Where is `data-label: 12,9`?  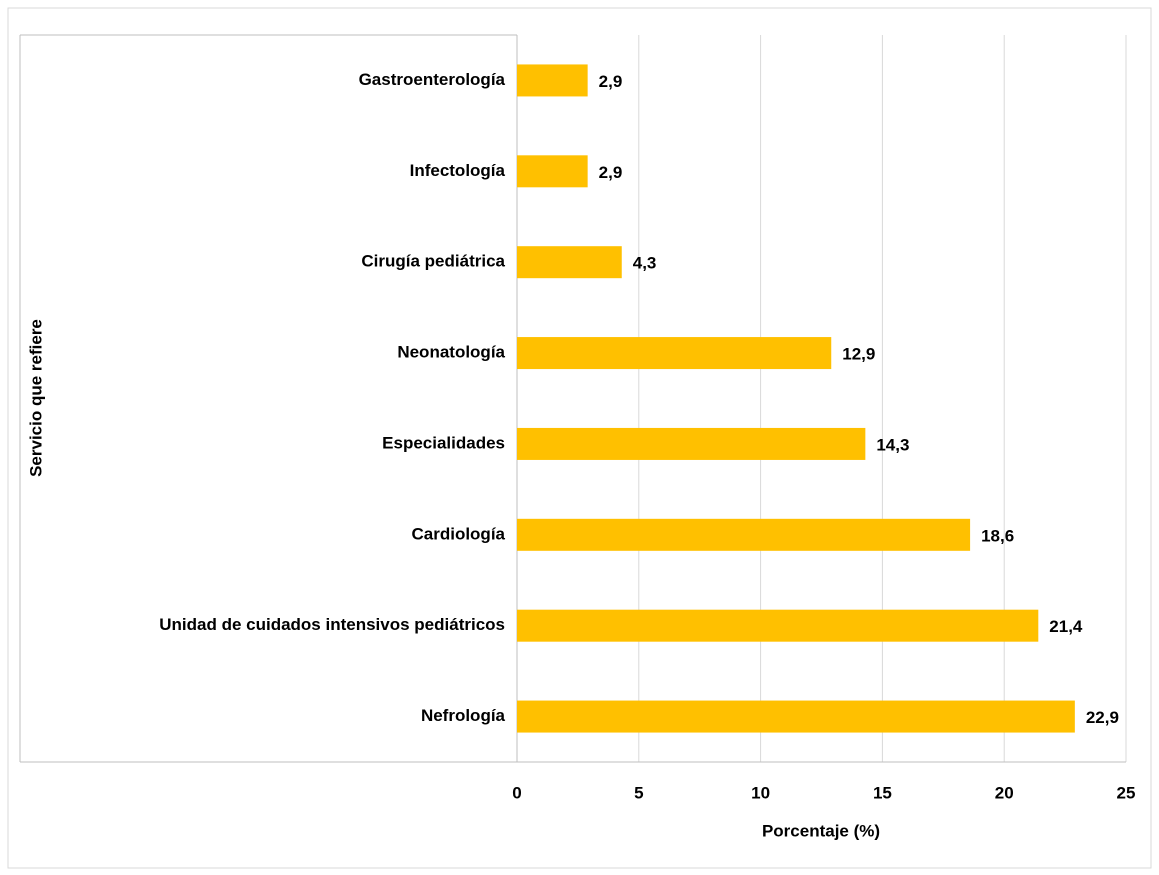 data-label: 12,9 is located at coordinates (858, 354).